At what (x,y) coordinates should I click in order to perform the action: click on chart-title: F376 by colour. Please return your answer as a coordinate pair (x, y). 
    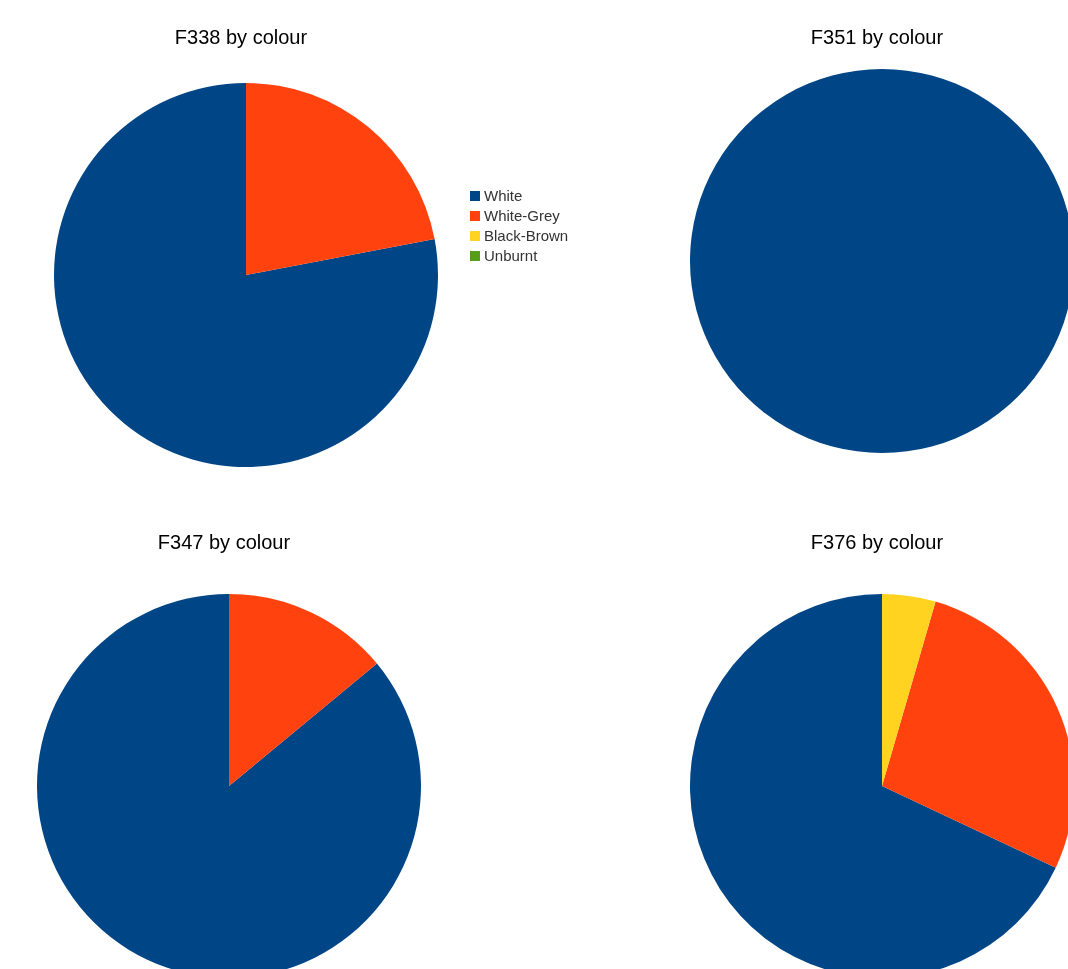
    Looking at the image, I should click on (877, 542).